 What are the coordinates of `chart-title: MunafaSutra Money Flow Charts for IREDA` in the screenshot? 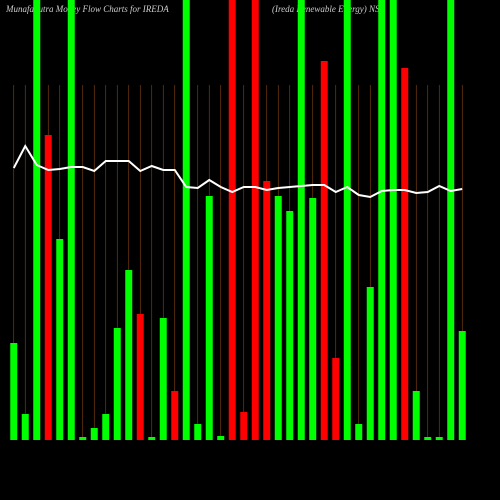 It's located at (87, 9).